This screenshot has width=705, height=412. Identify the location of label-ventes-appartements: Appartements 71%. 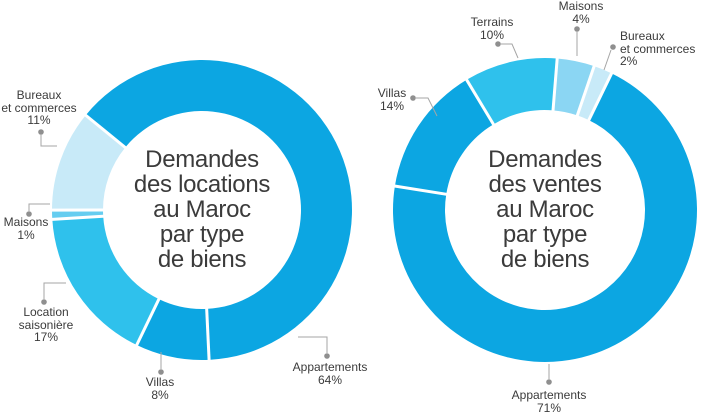
(549, 400).